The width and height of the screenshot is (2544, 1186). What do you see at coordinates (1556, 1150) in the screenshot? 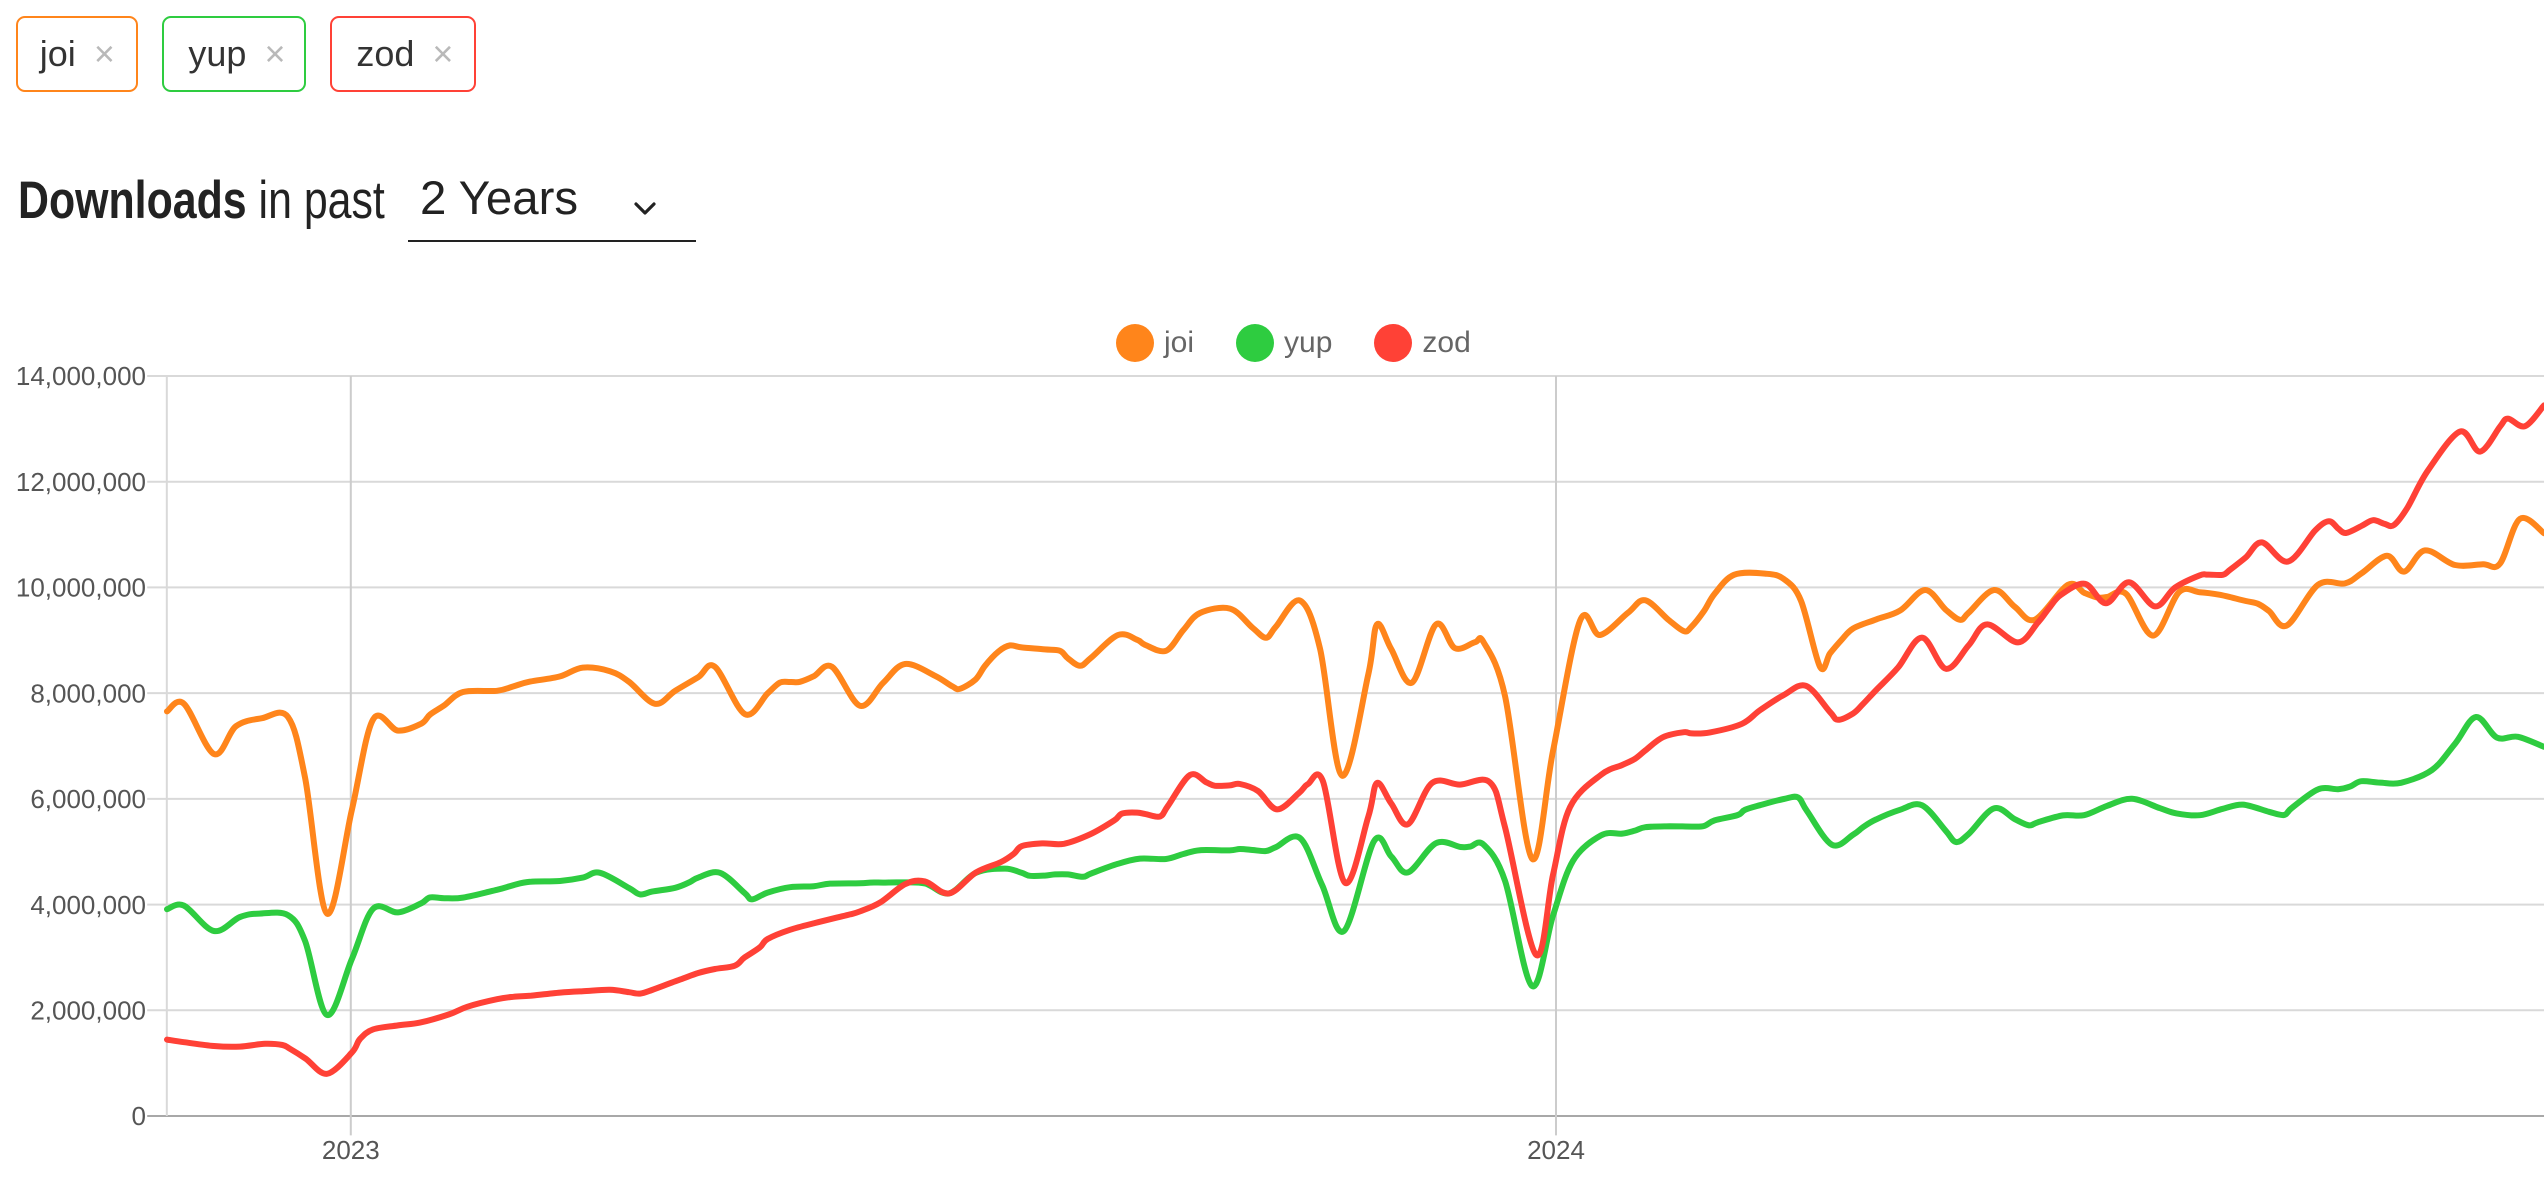
I see `svg-text: 2024` at bounding box center [1556, 1150].